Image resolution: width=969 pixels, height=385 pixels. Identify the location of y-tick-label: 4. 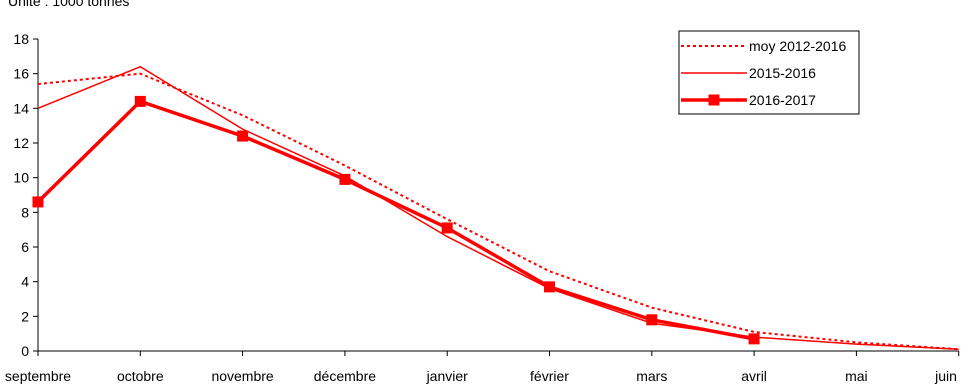
(25, 282).